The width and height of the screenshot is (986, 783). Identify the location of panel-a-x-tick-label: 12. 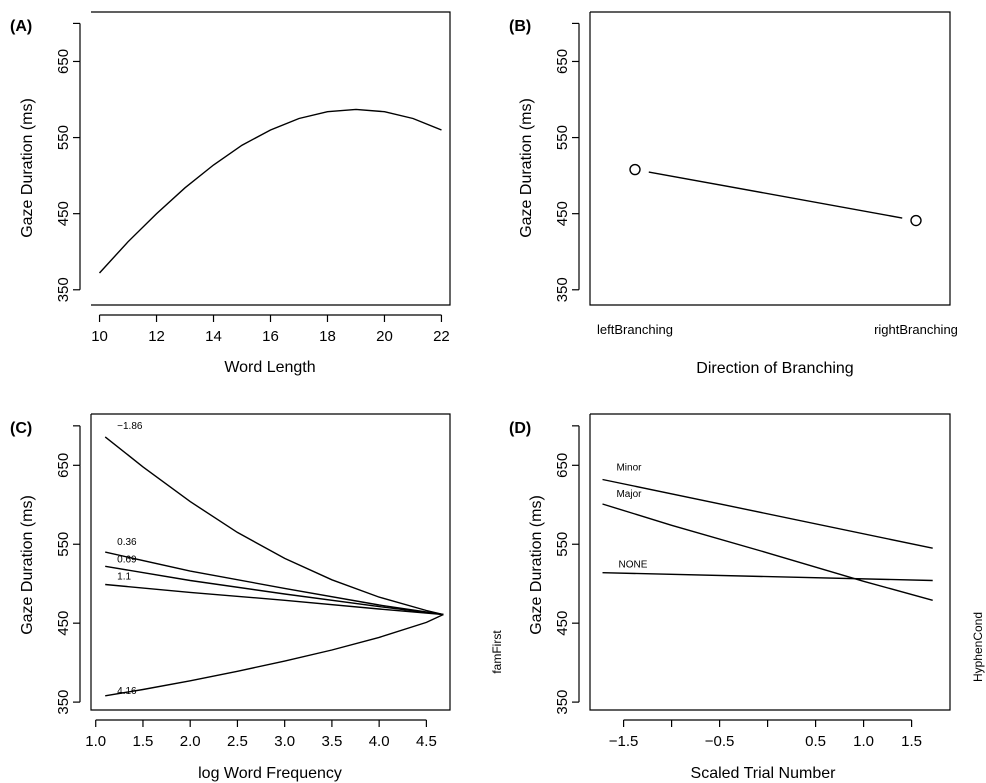
(156, 336).